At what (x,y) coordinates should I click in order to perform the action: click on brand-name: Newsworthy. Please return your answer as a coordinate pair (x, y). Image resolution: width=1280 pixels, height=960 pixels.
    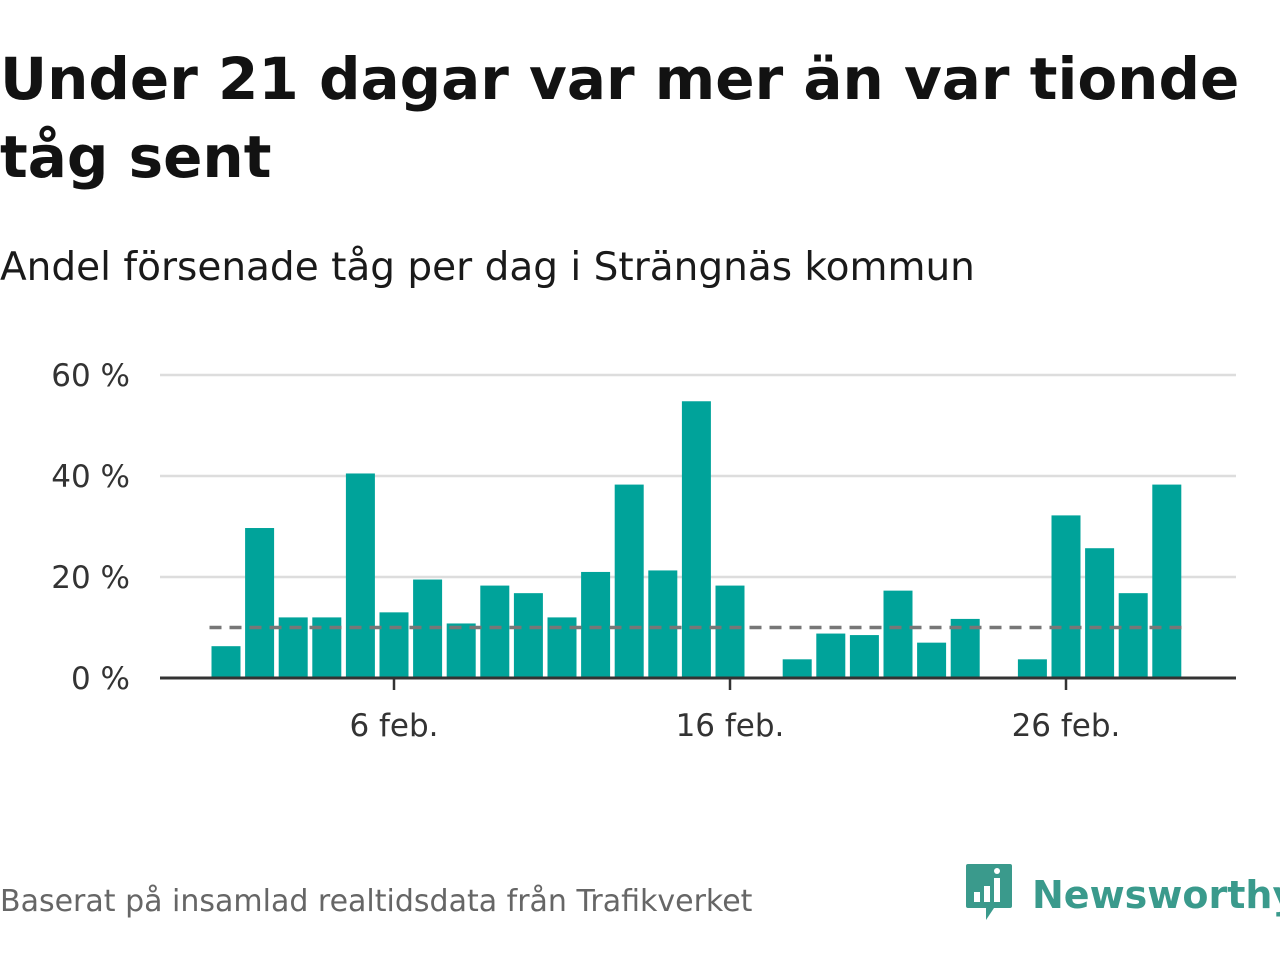
    Looking at the image, I should click on (1156, 895).